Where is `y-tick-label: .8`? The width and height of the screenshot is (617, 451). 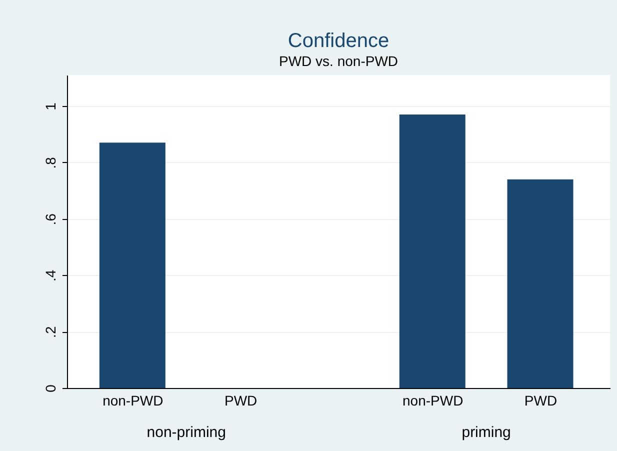
y-tick-label: .8 is located at coordinates (50, 162).